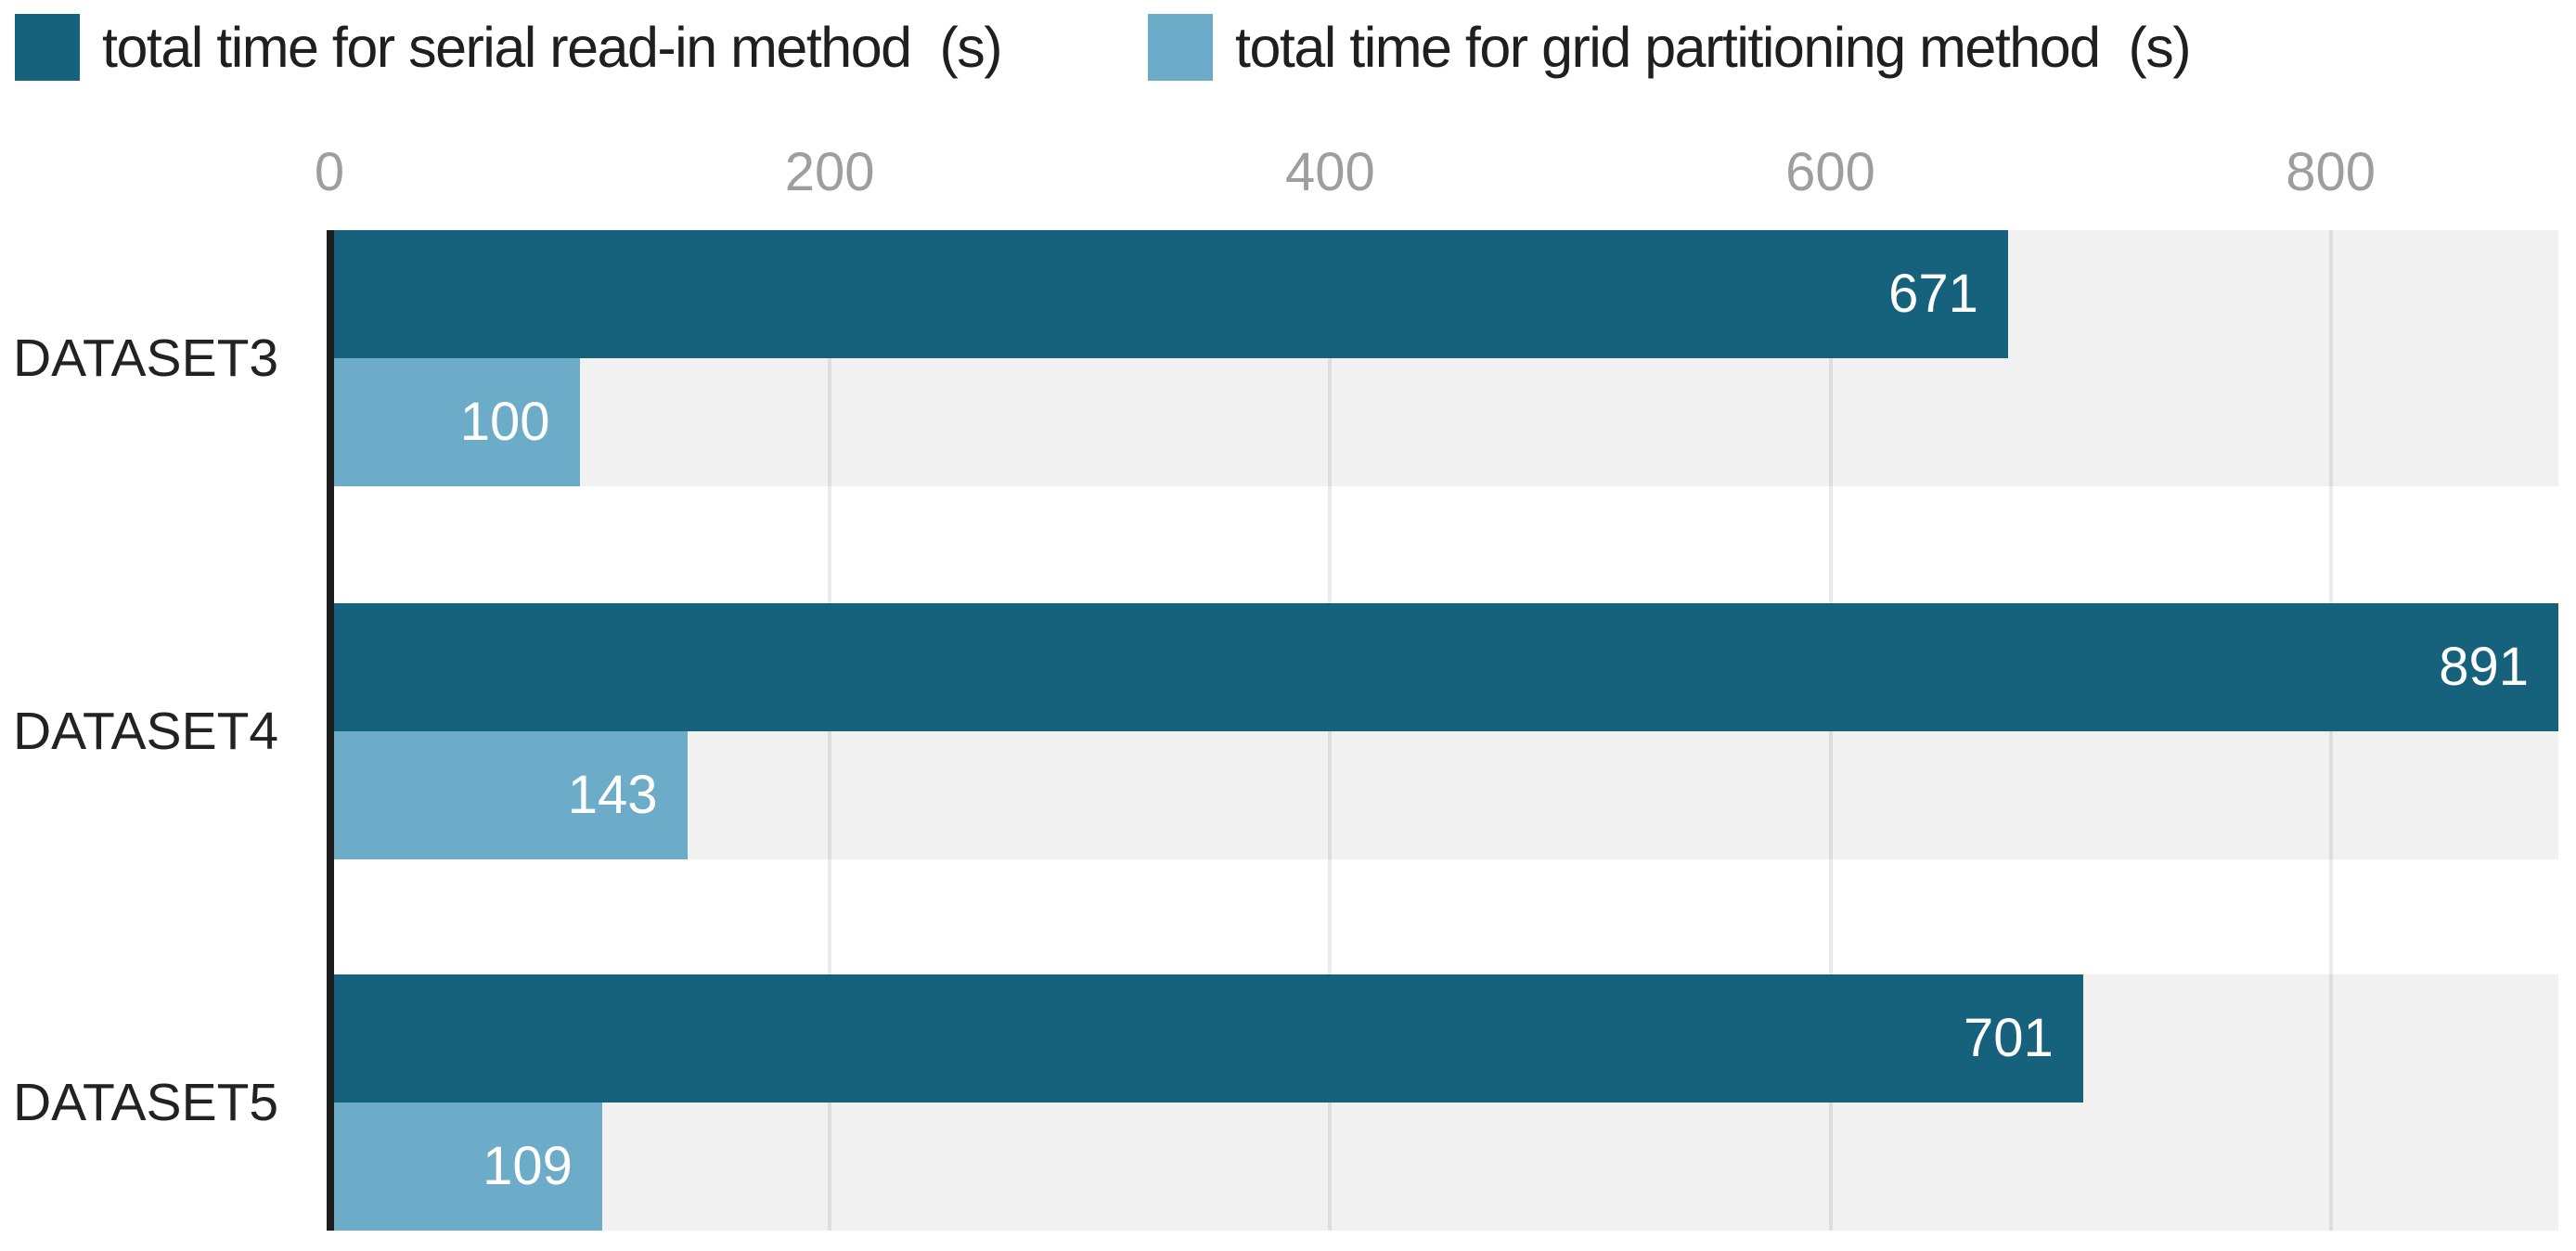  Describe the element at coordinates (1206, 1039) in the screenshot. I see `bar-serial-dataset5: 701` at that location.